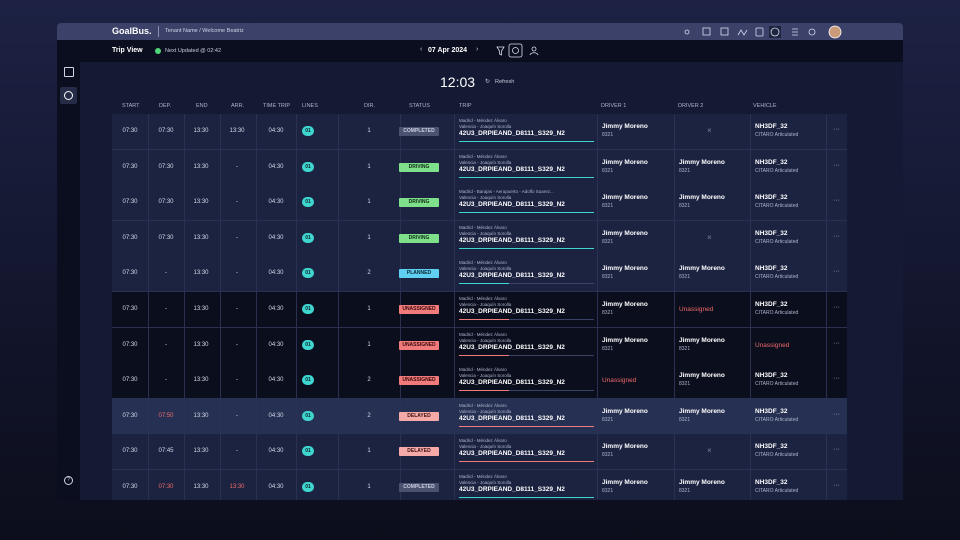  I want to click on user-body, so click(534, 54).